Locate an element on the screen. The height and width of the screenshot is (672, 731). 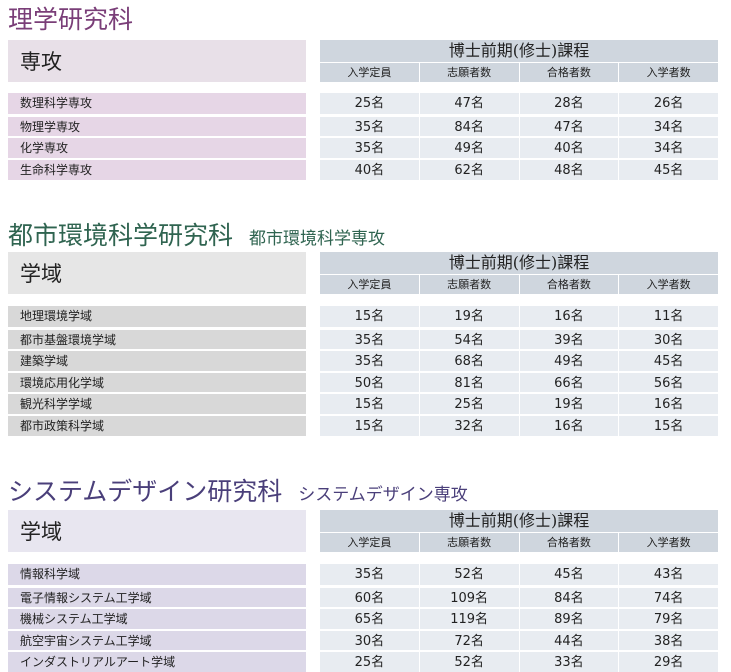
section-title-text: 理学研究科 is located at coordinates (71, 19).